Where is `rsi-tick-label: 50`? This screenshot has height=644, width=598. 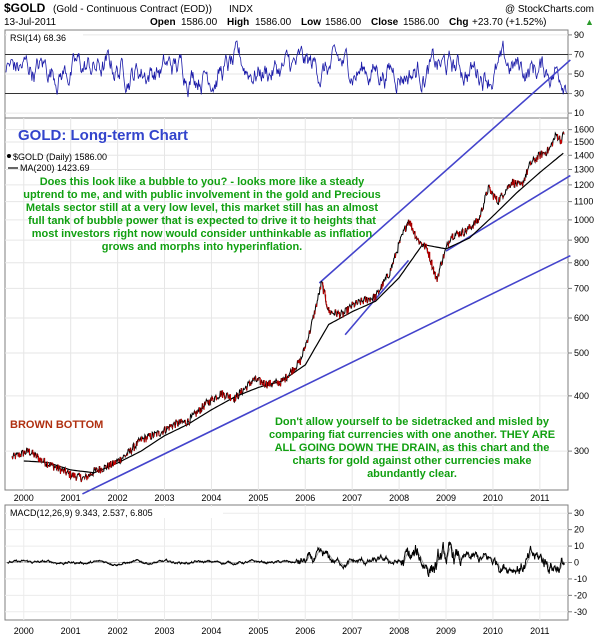 rsi-tick-label: 50 is located at coordinates (579, 74).